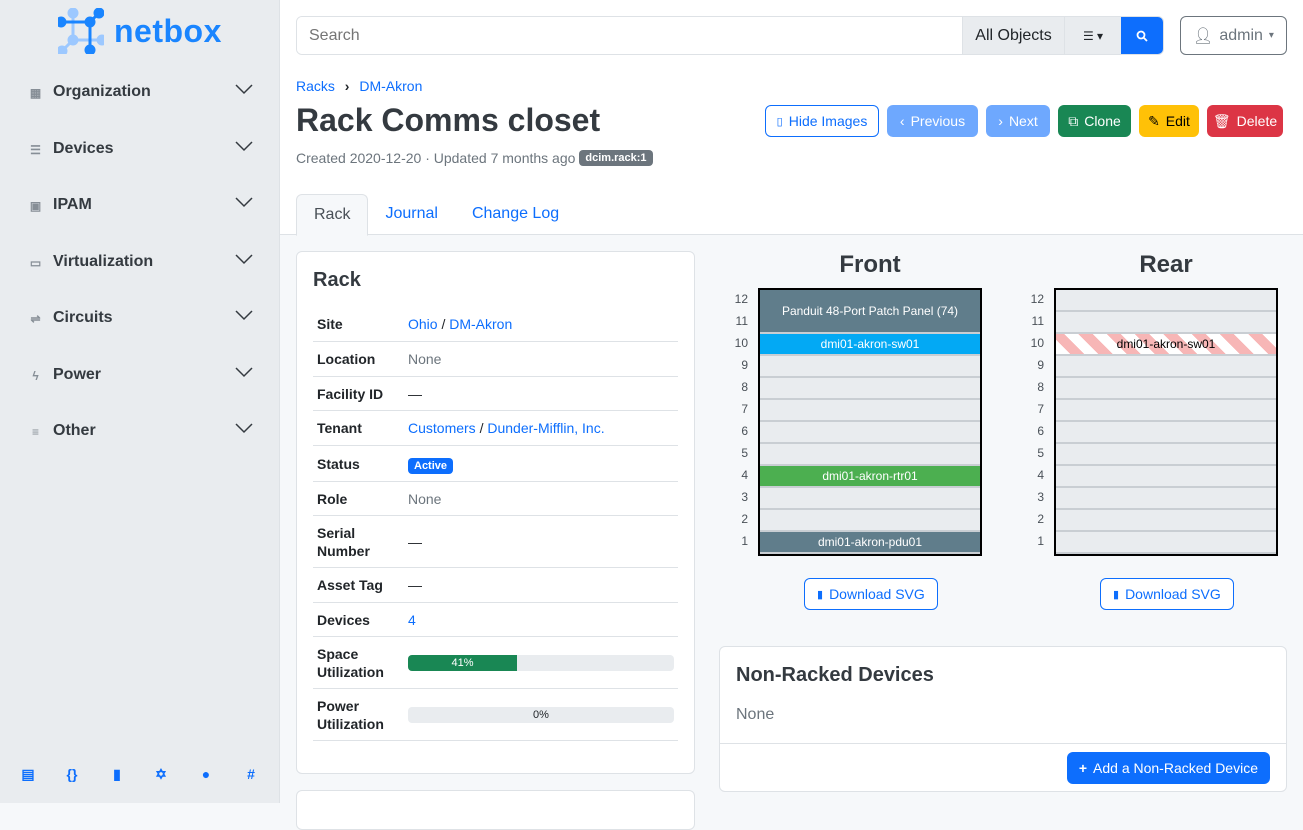  Describe the element at coordinates (1040, 387) in the screenshot. I see `unit-number: 8` at that location.